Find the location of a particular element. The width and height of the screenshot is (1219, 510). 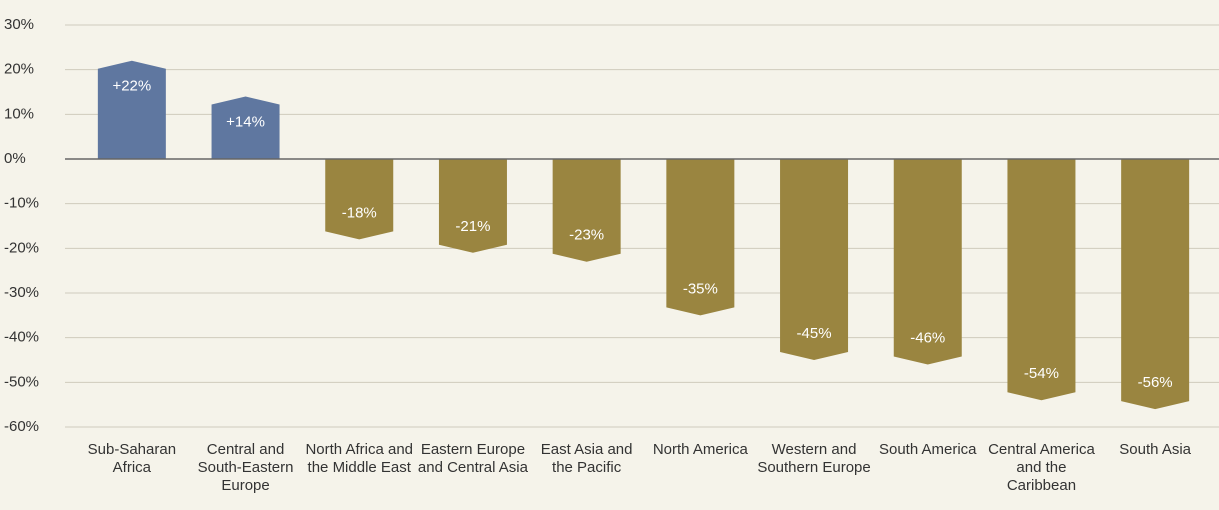

x-tick-label: South America is located at coordinates (927, 449).